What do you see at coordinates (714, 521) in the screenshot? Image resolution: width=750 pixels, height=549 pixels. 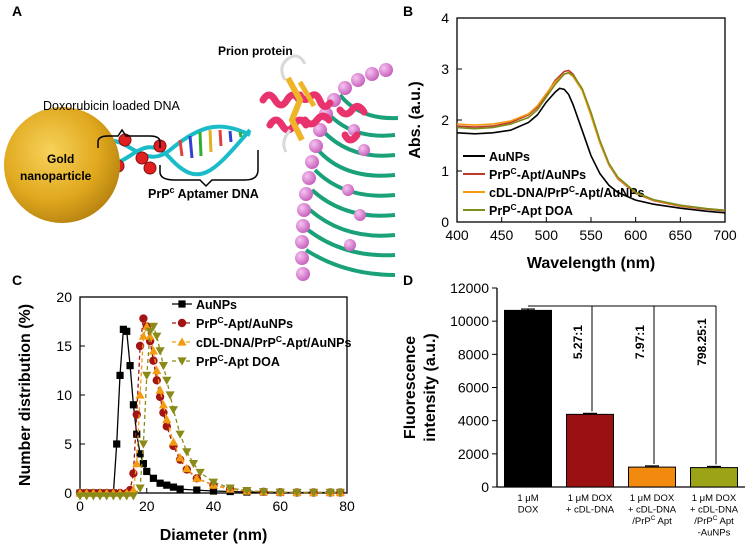 I see `category-label-3: /PrPC Apt` at bounding box center [714, 521].